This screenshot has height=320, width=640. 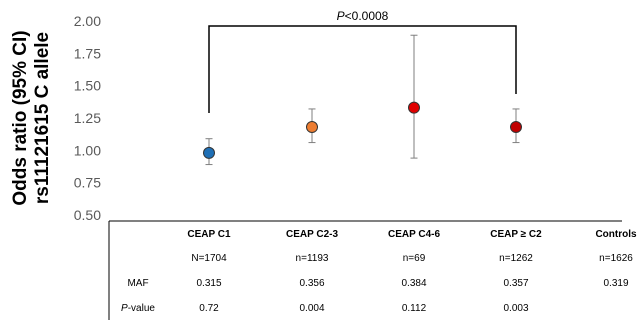 I want to click on table-n-cell: n=1626, so click(x=616, y=258).